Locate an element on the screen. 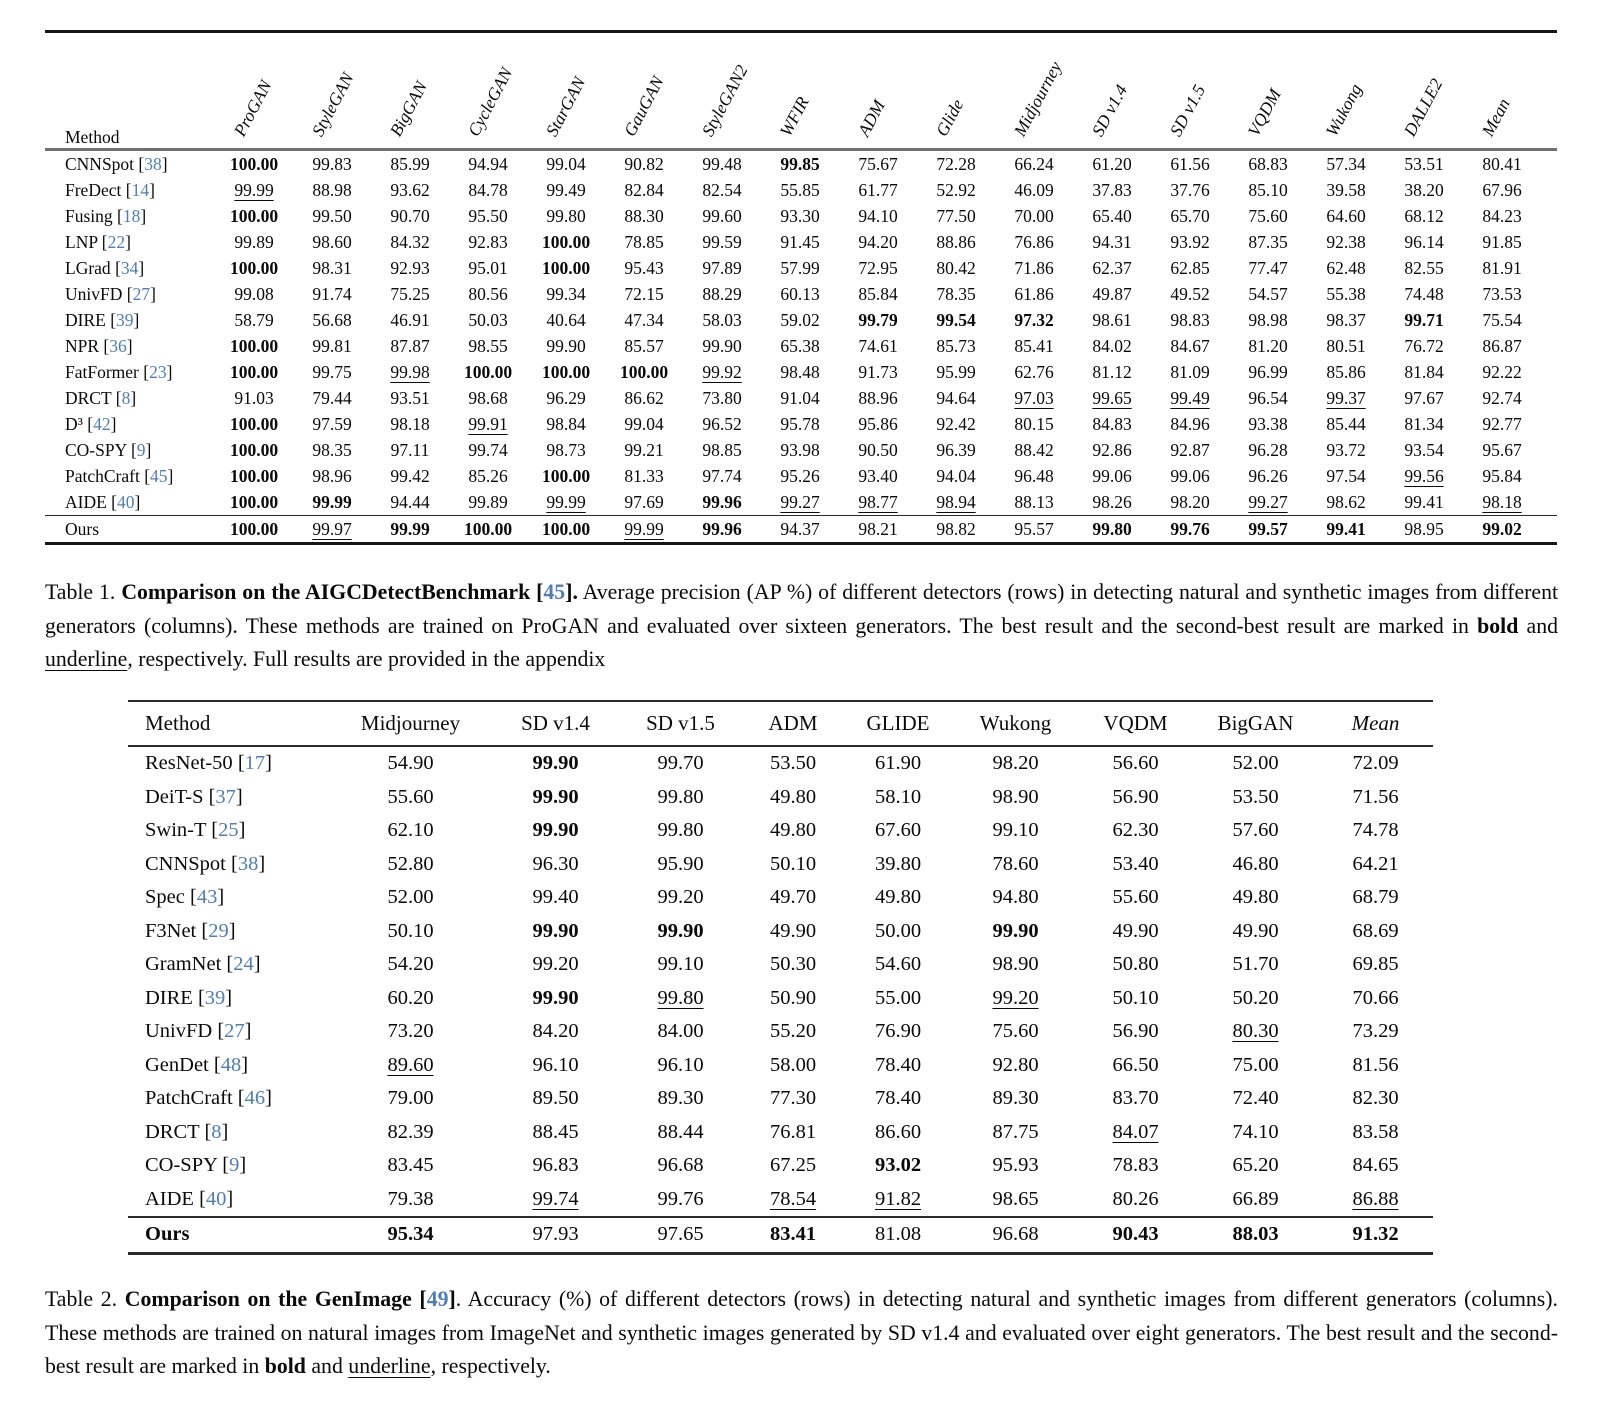 This screenshot has width=1602, height=1419. method-label: CO-SPY [9] is located at coordinates (130, 450).